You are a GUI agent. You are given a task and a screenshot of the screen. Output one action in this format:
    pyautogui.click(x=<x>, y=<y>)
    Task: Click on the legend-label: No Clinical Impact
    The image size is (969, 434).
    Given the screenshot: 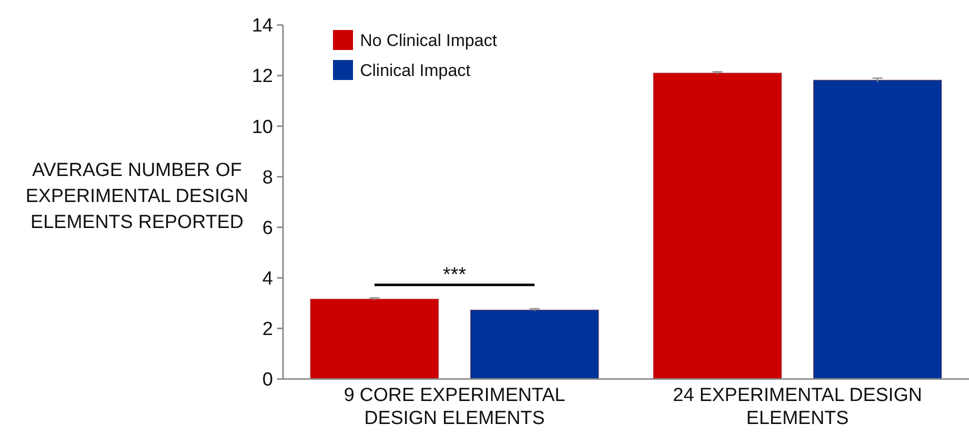 What is the action you would take?
    pyautogui.click(x=429, y=40)
    